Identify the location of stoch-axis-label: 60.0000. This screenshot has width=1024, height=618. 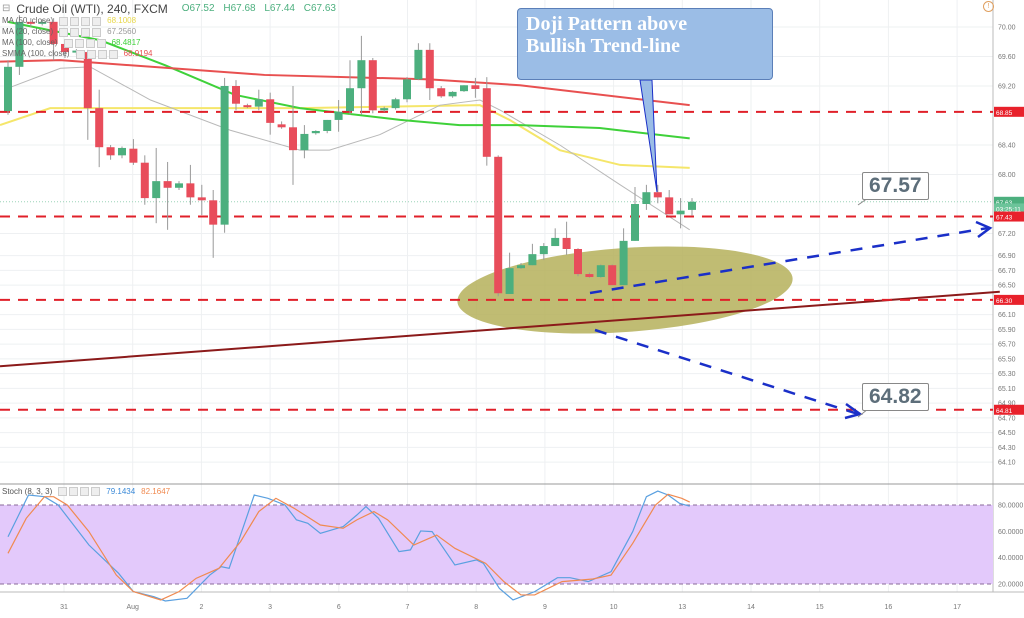
(1010, 532).